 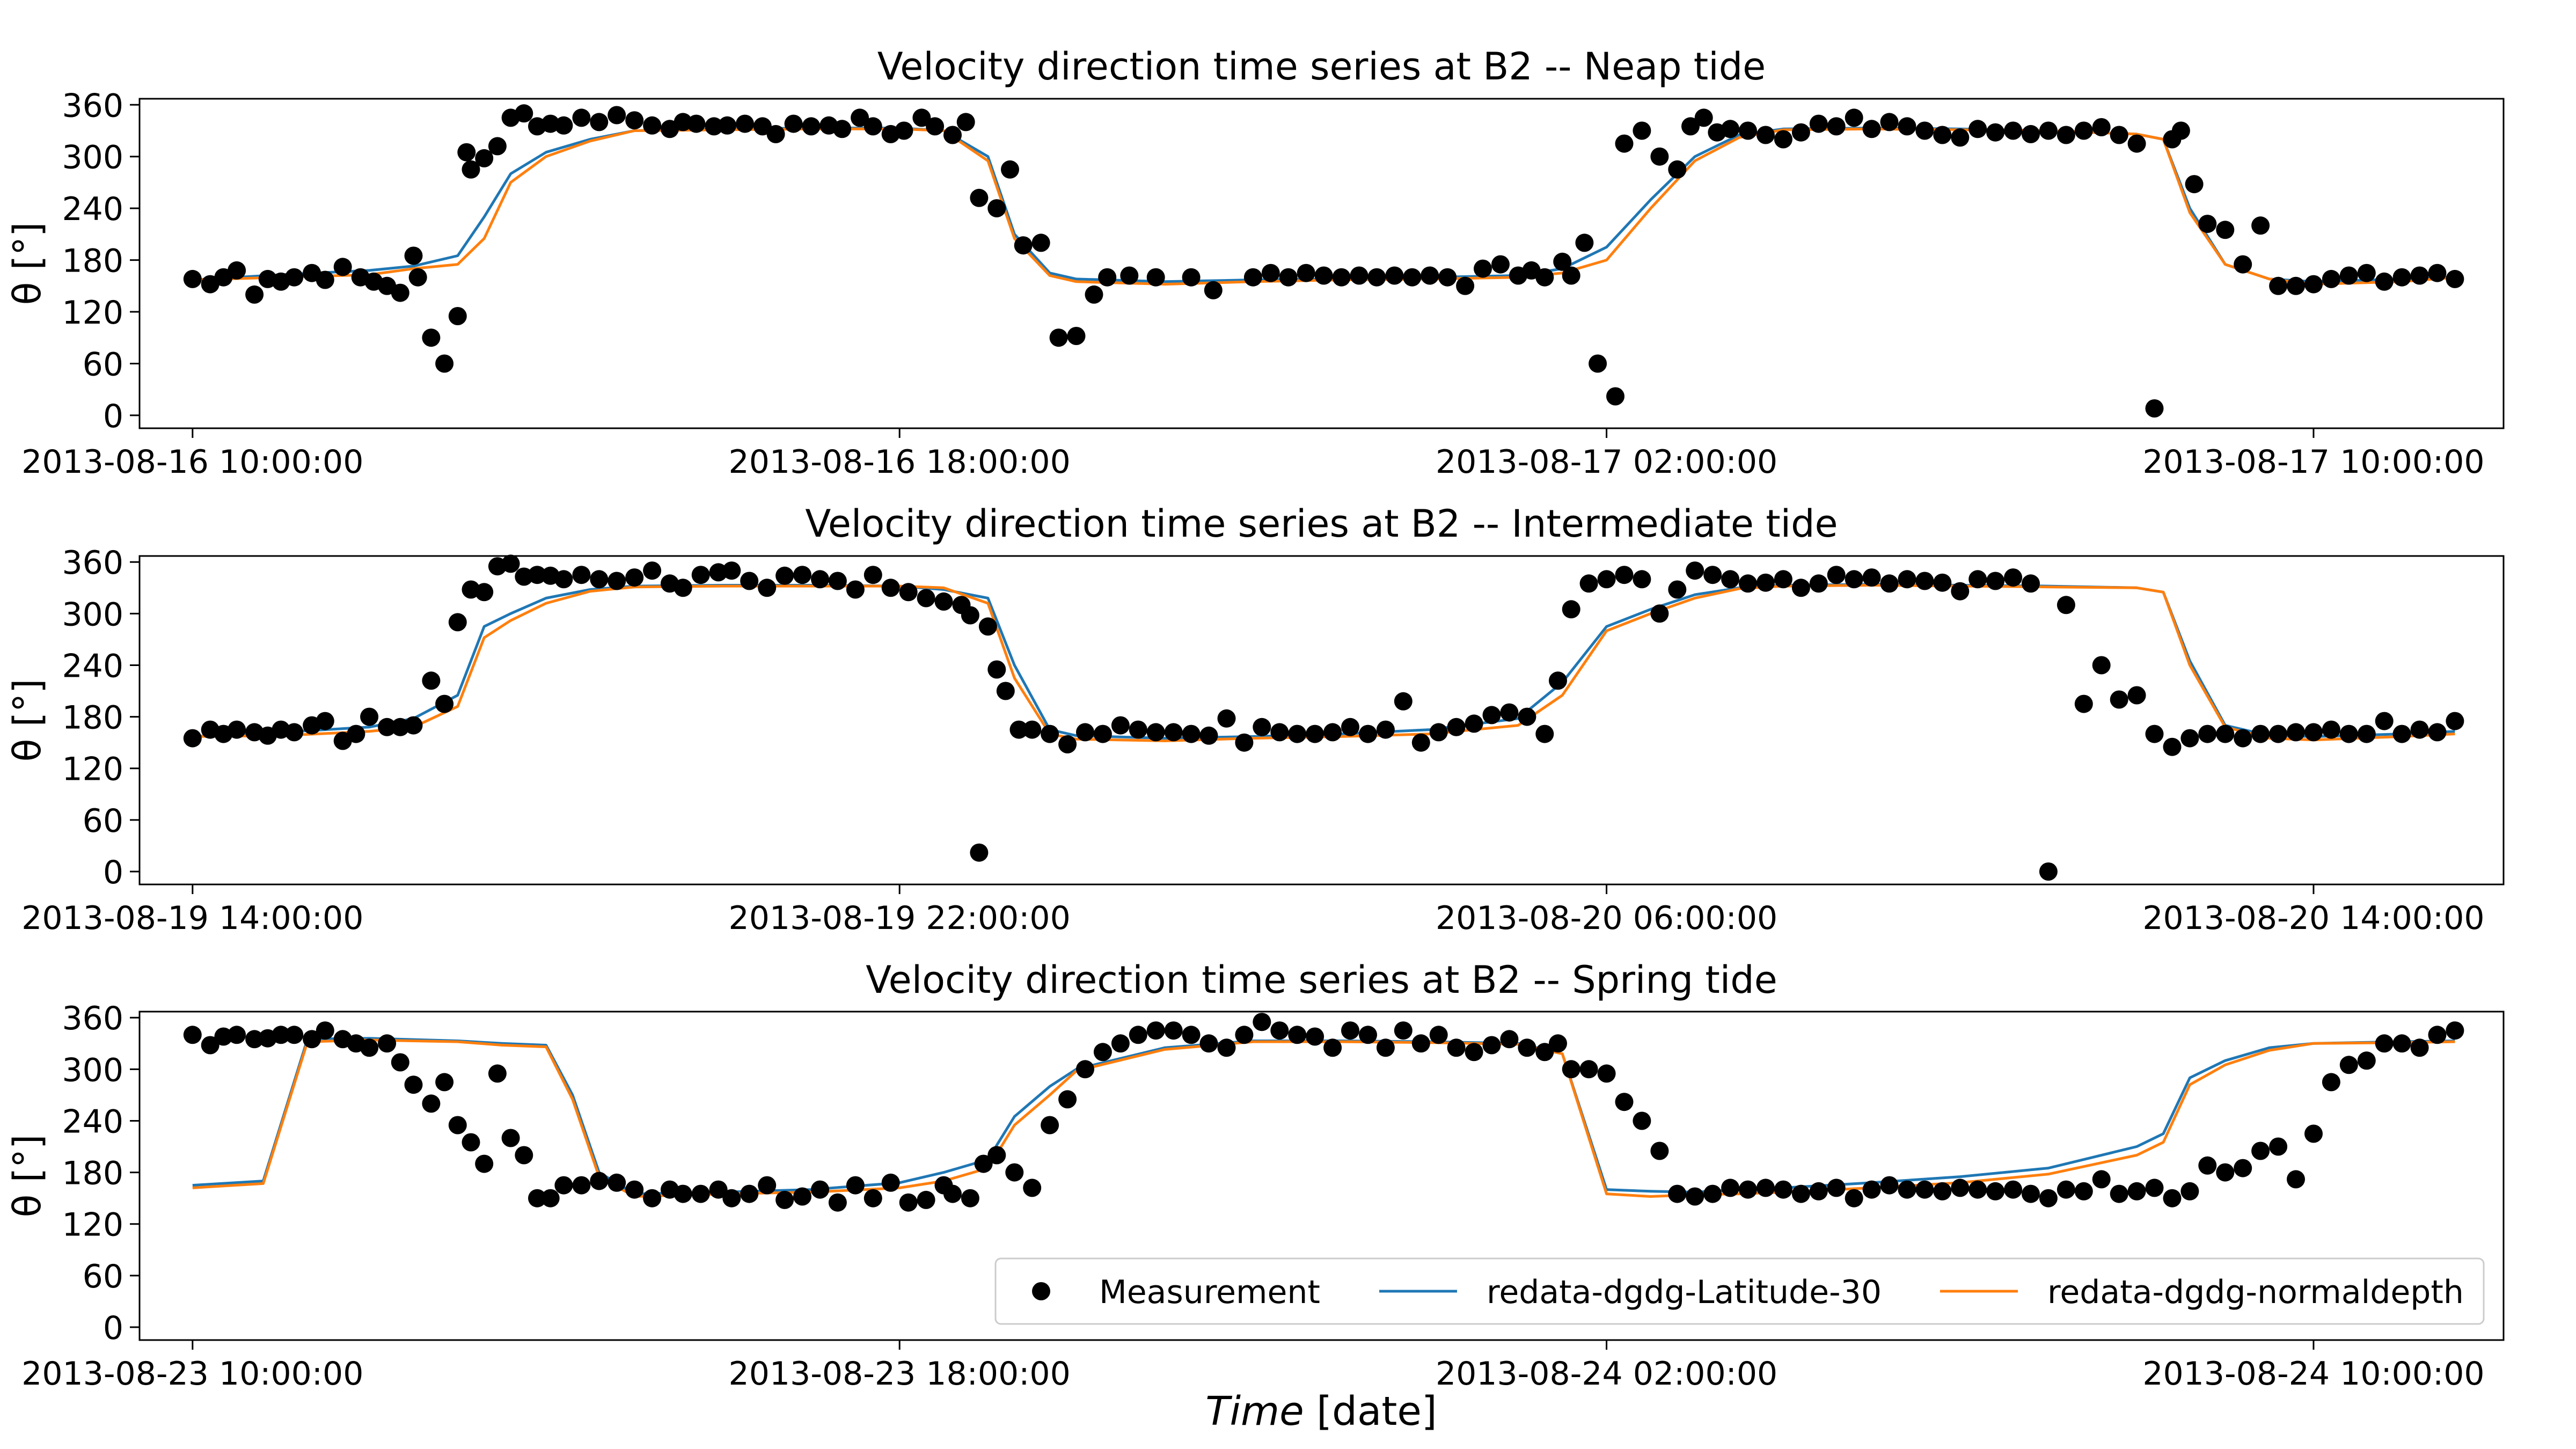 What do you see at coordinates (2313, 1374) in the screenshot?
I see `x-tick-label: 2013-08-24 10:00:00` at bounding box center [2313, 1374].